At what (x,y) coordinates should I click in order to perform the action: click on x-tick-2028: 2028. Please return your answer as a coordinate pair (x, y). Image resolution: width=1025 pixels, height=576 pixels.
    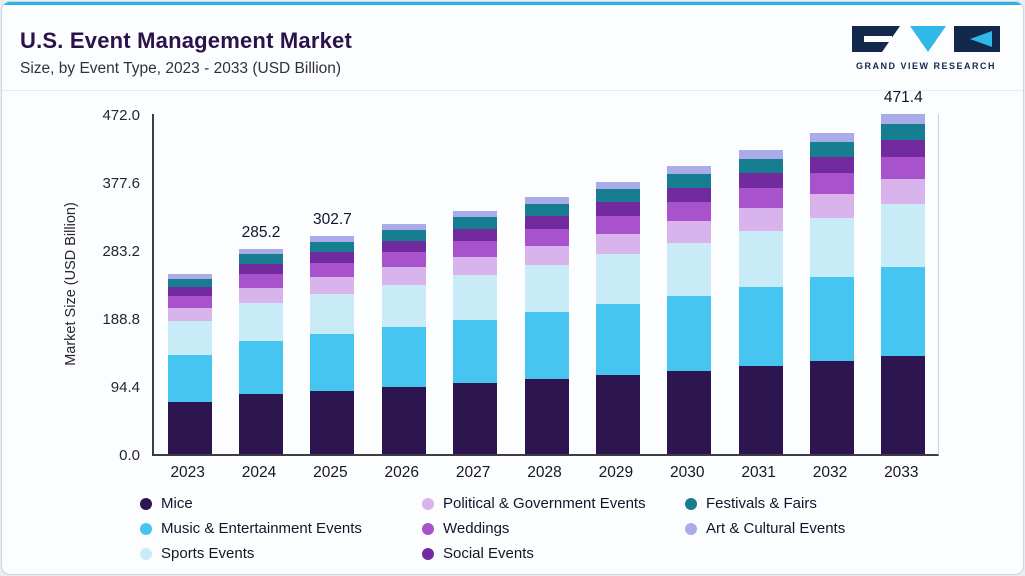
    Looking at the image, I should click on (544, 472).